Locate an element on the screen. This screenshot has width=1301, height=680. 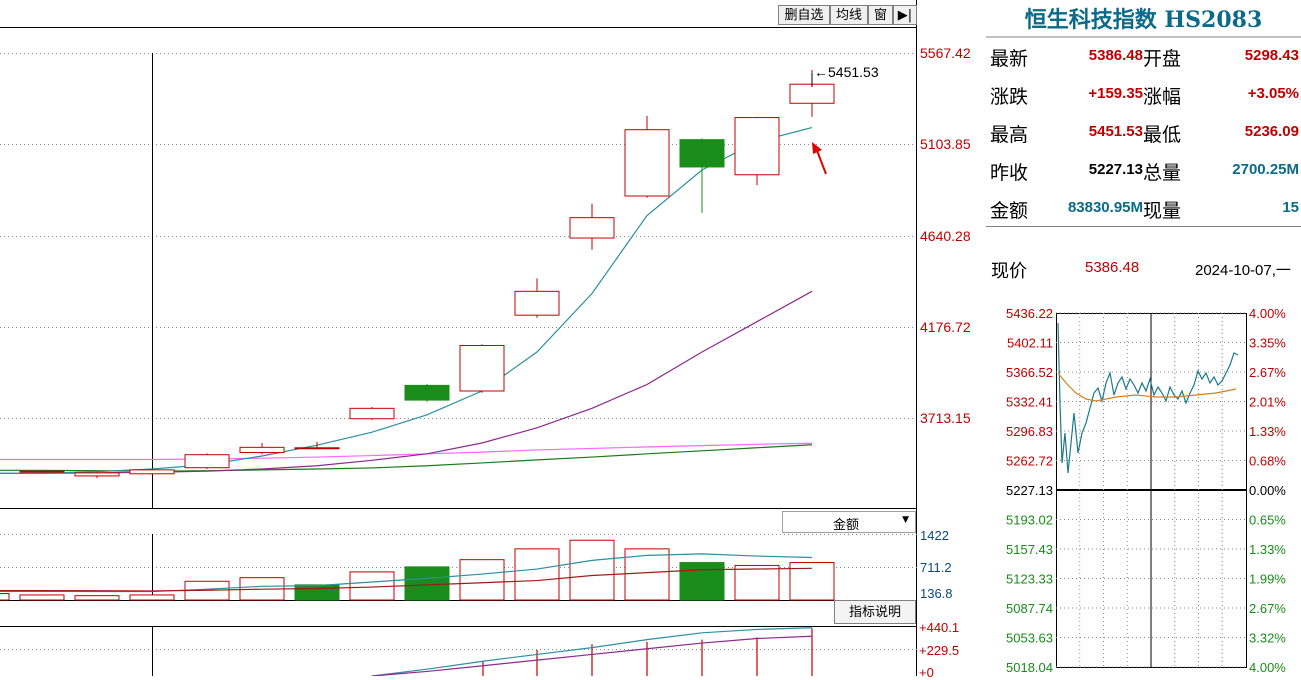
mini-left-axis-label: 5053.63 is located at coordinates (1029, 638).